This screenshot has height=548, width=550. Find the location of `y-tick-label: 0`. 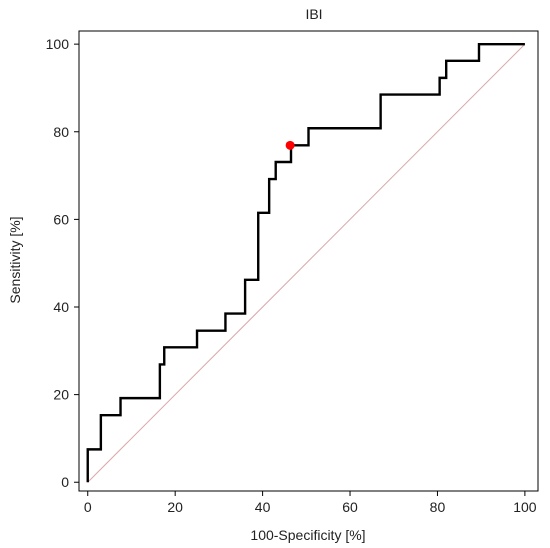

y-tick-label: 0 is located at coordinates (65, 482).